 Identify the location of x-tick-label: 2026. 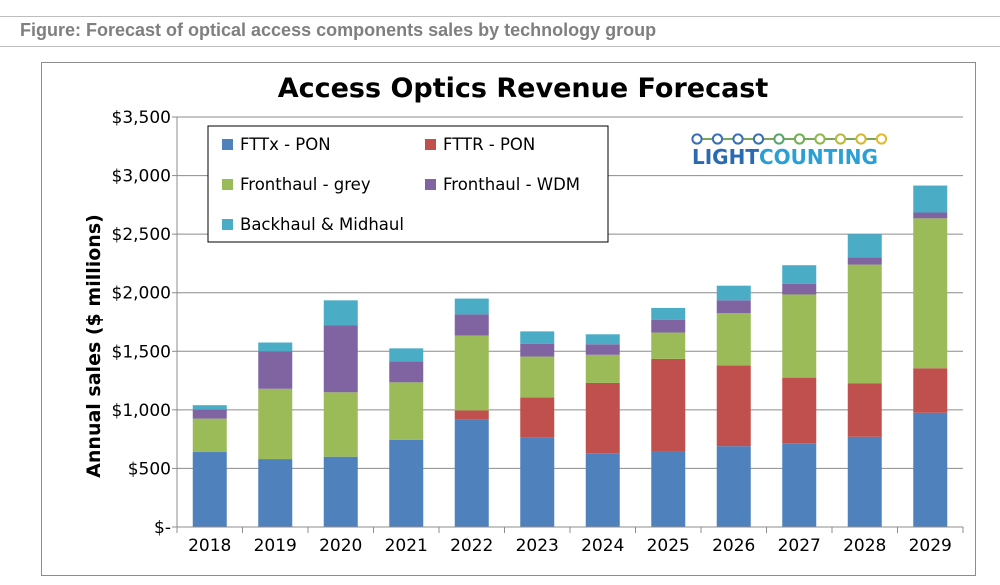
(733, 546).